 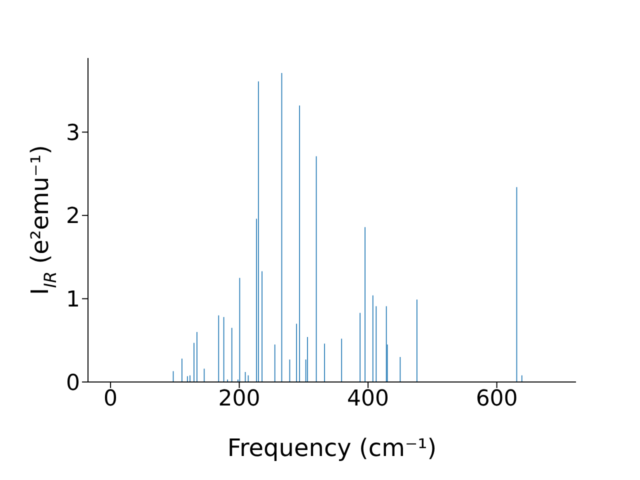 What do you see at coordinates (239, 399) in the screenshot?
I see `x-tick-label: 200` at bounding box center [239, 399].